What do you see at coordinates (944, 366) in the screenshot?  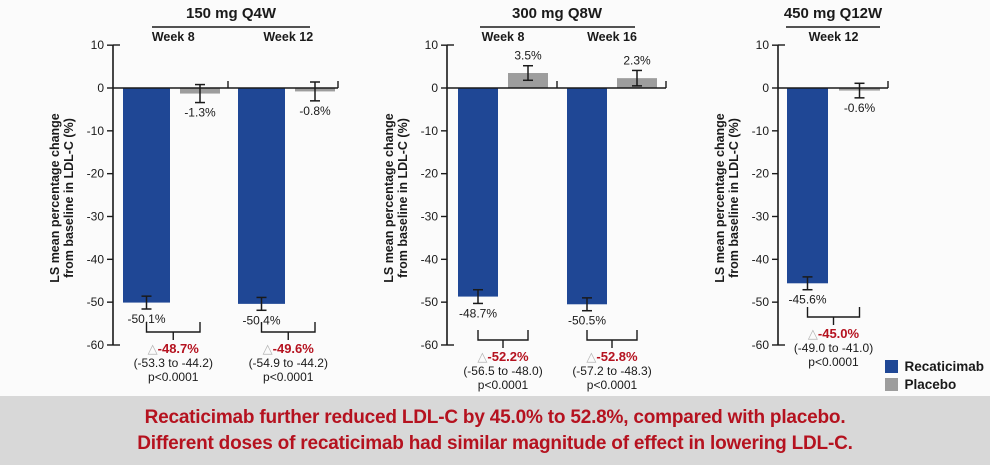 I see `legend-label-recaticimab: Recaticimab` at bounding box center [944, 366].